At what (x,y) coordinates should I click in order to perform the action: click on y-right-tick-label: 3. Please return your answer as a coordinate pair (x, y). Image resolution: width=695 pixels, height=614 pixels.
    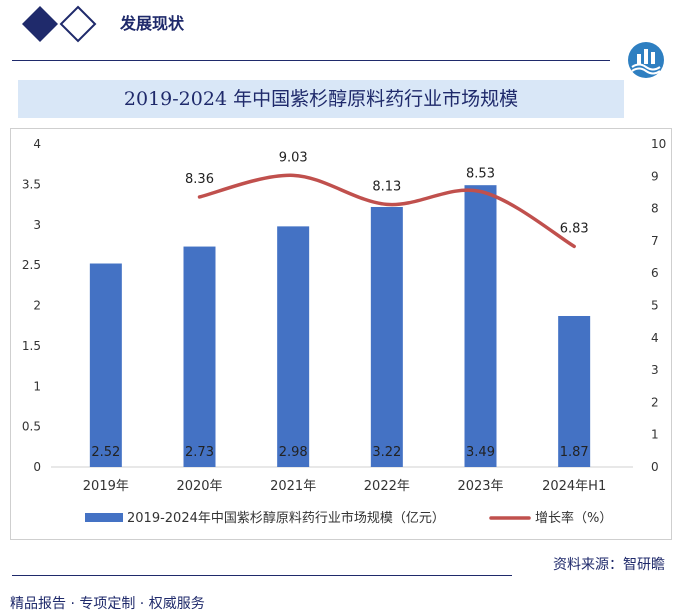
    Looking at the image, I should click on (655, 370).